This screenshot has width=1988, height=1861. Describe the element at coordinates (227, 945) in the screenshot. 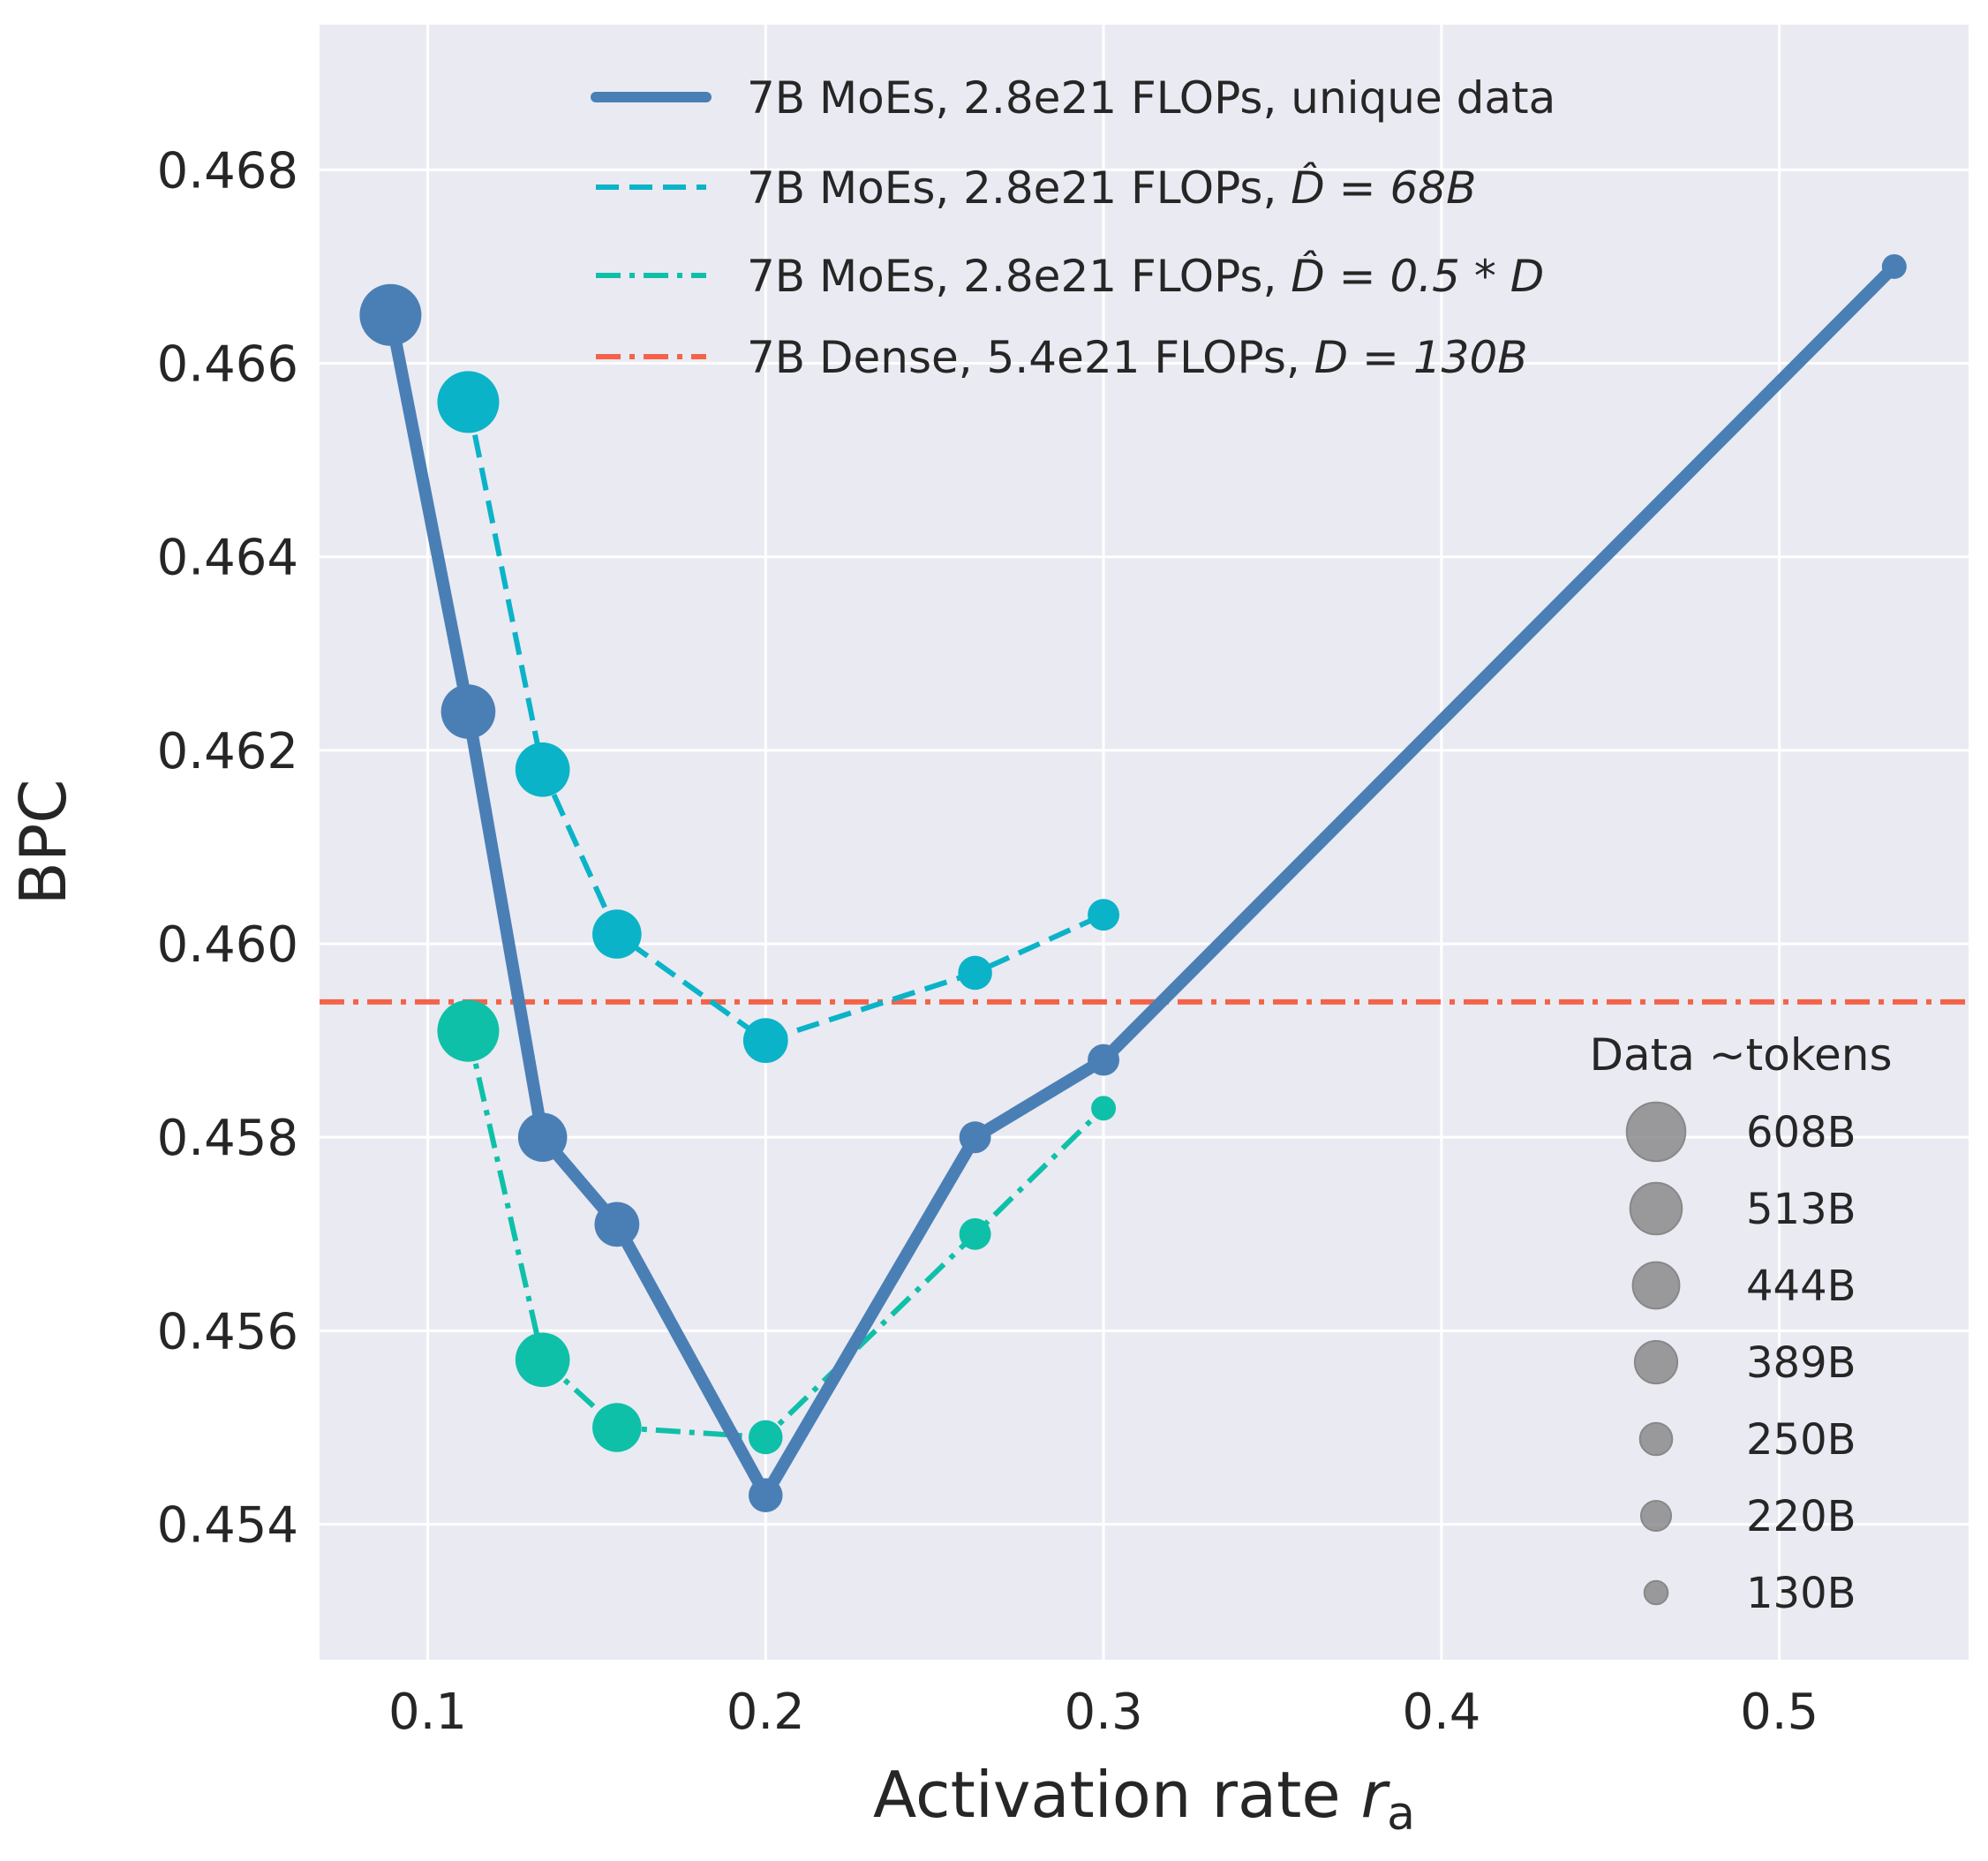

I see `y-tick-label: 0.460` at that location.